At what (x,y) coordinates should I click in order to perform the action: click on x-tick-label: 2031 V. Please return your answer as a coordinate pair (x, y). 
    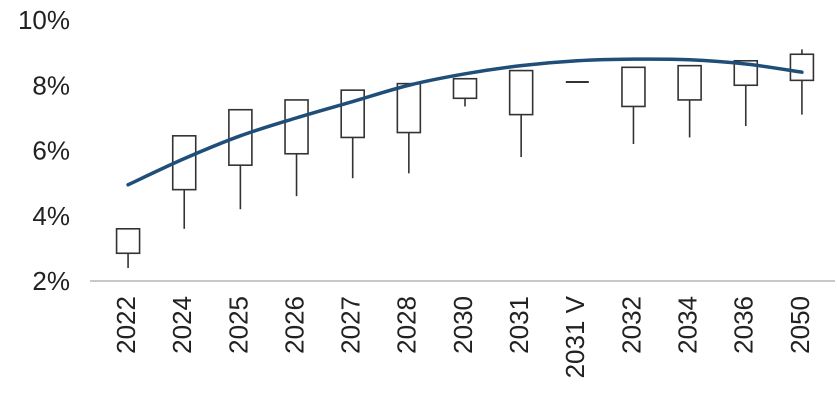
    Looking at the image, I should click on (575, 336).